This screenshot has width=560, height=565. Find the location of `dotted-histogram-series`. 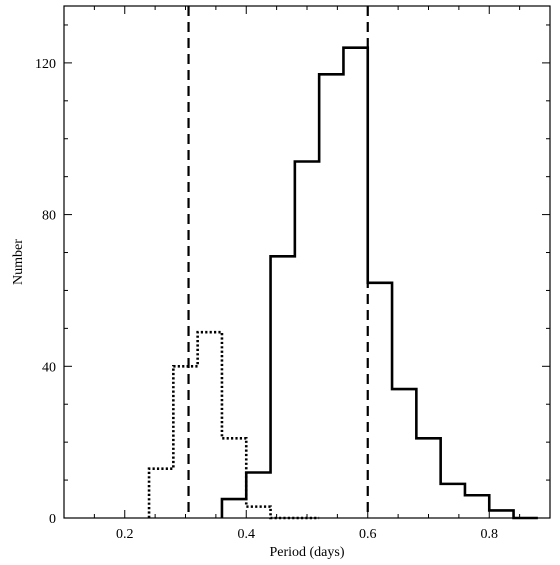

dotted-histogram-series is located at coordinates (233, 425).